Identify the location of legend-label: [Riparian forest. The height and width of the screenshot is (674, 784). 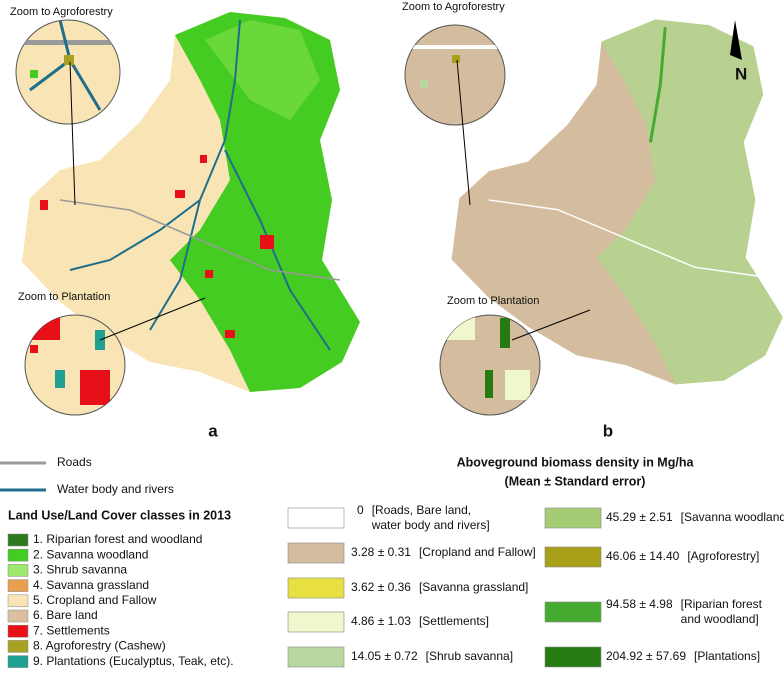
(722, 604).